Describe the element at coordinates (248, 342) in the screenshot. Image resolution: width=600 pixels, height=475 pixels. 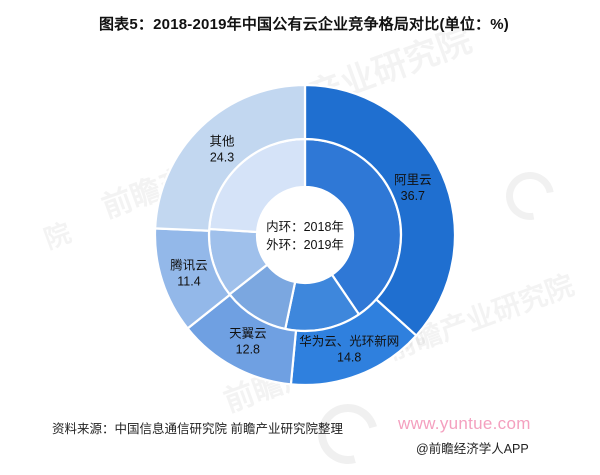
I see `segment-label: 天翼云 12.8` at that location.